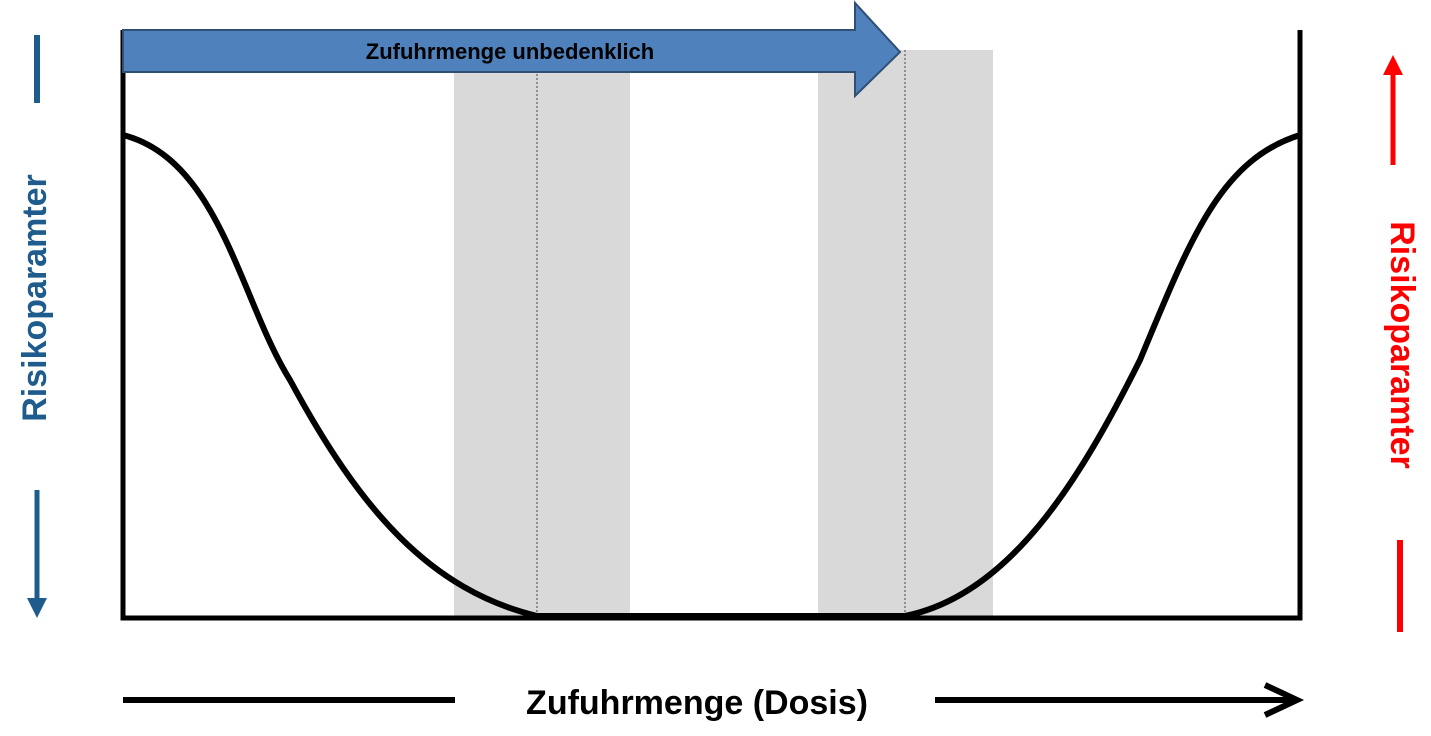  Describe the element at coordinates (1284, 700) in the screenshot. I see `axis-arrow-head` at that location.